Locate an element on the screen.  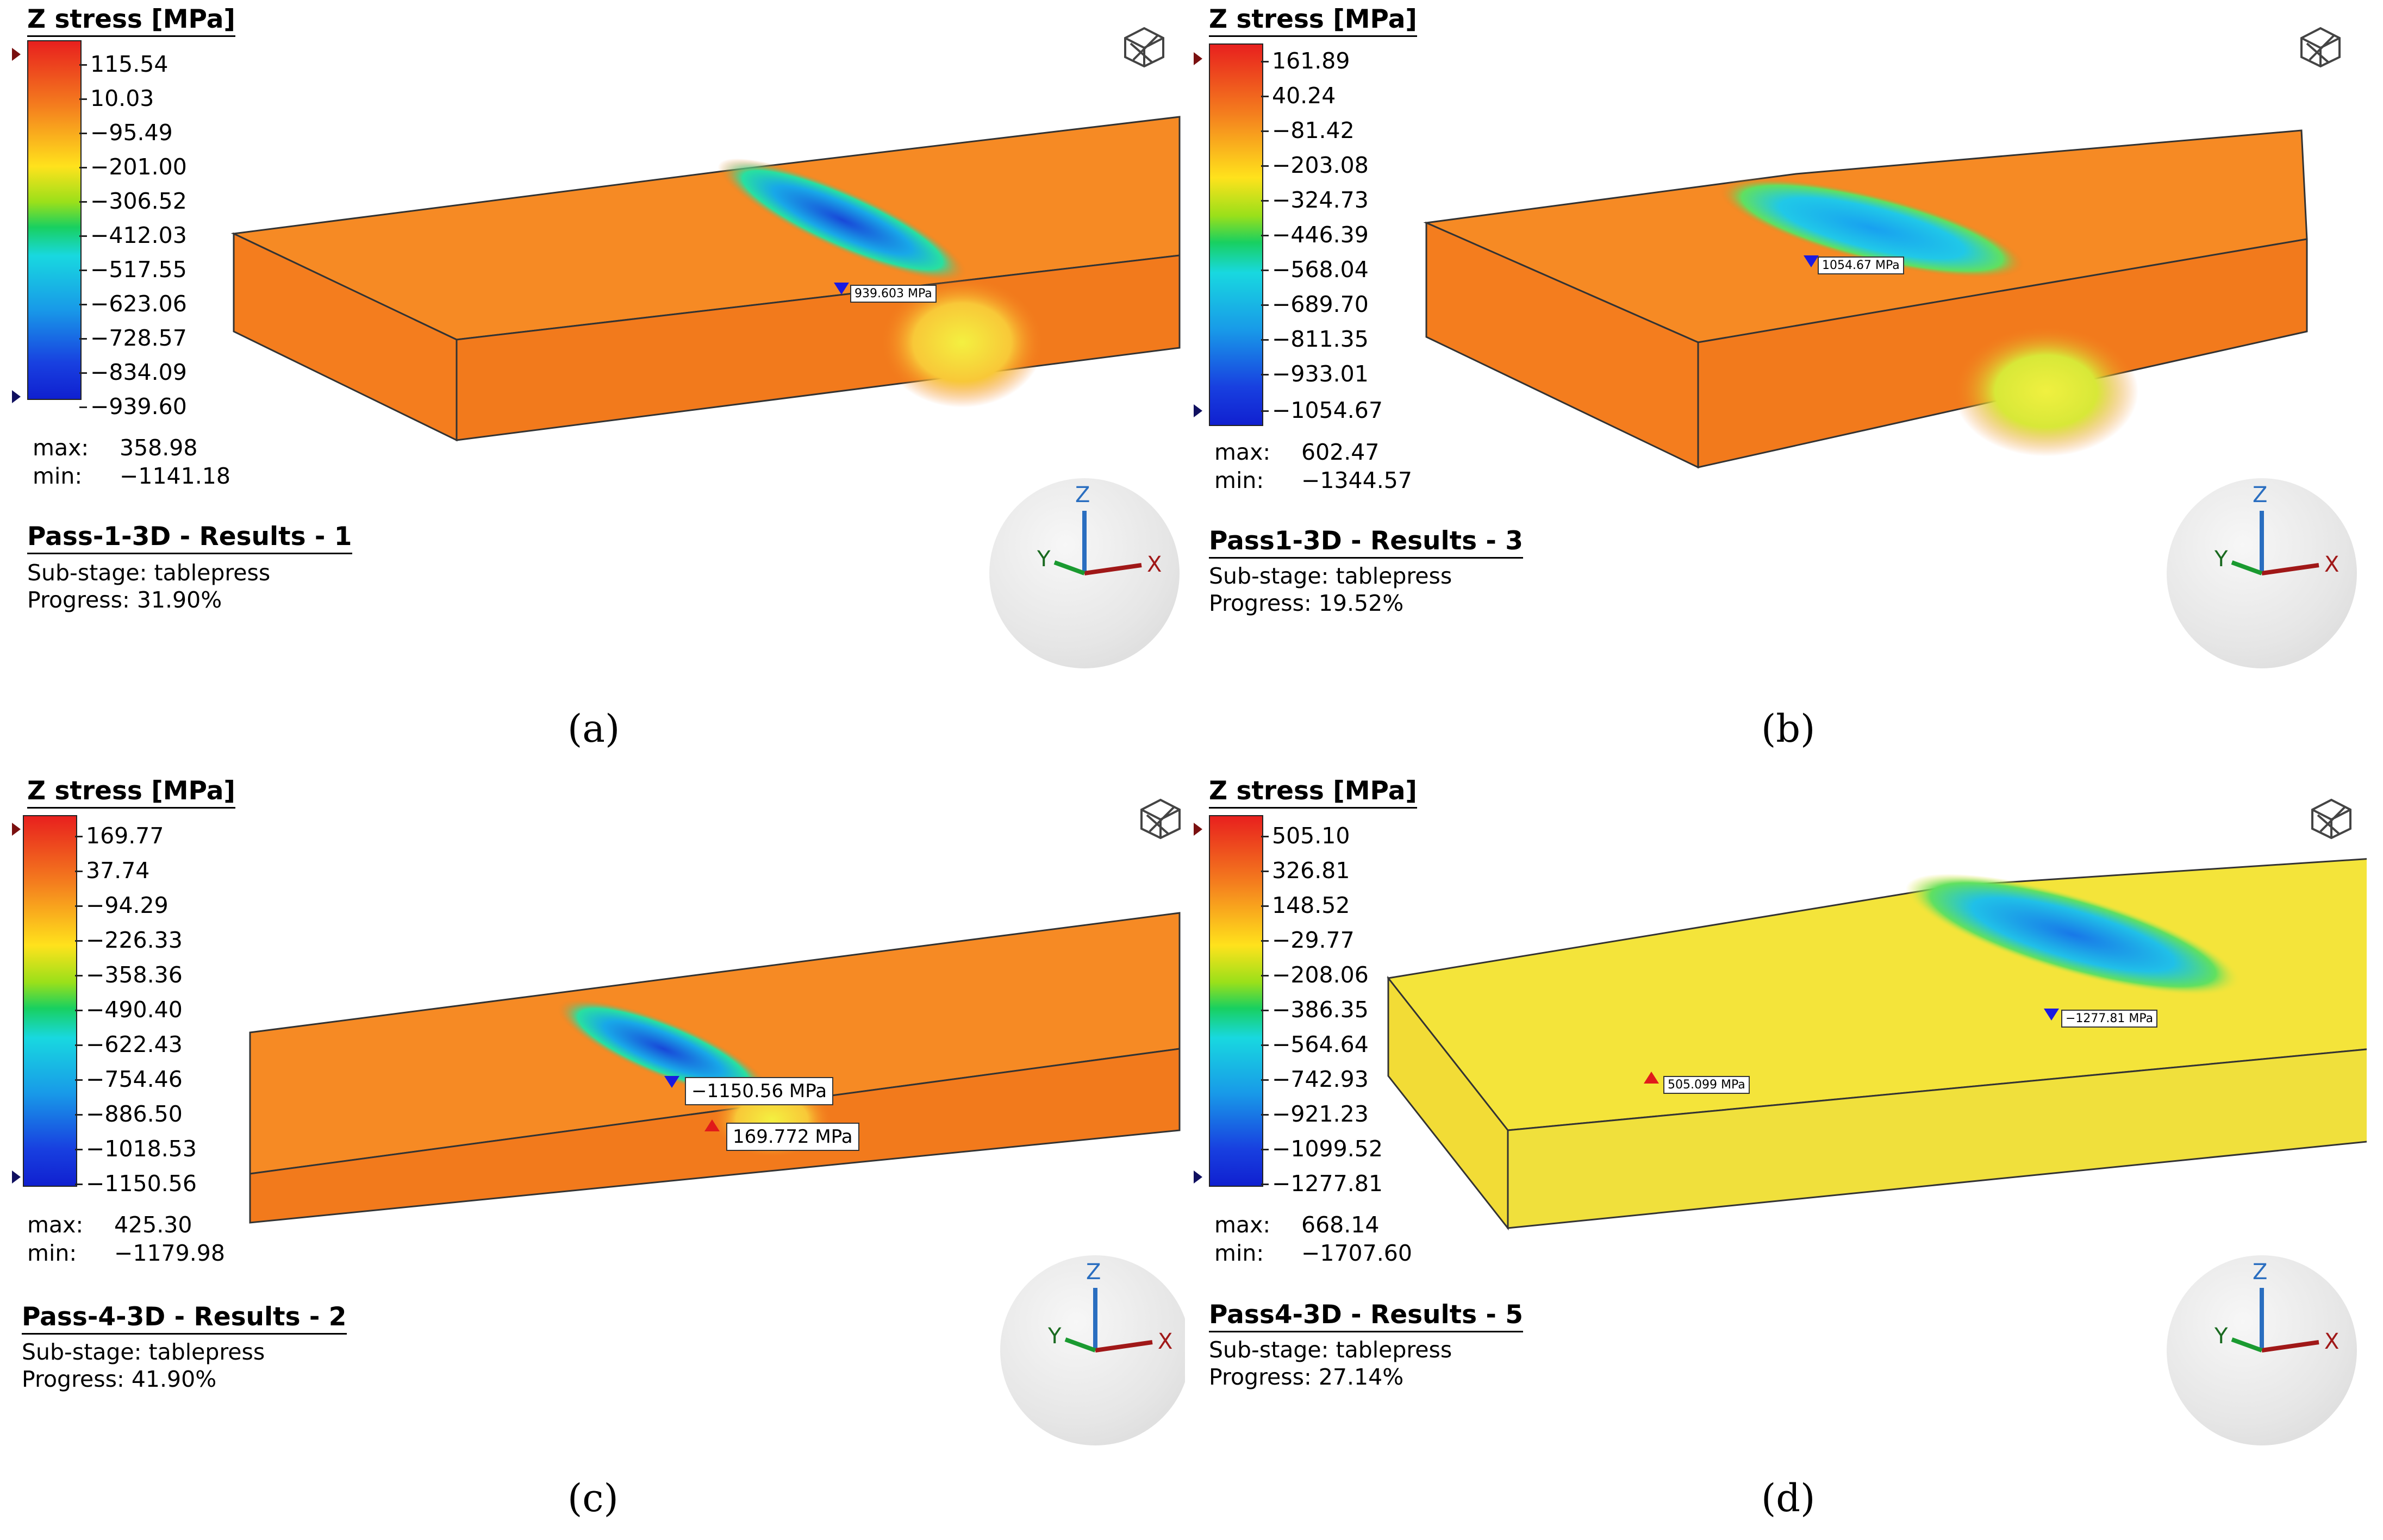
result-title: Pass-4-3D - Results - 2 is located at coordinates (184, 1319).